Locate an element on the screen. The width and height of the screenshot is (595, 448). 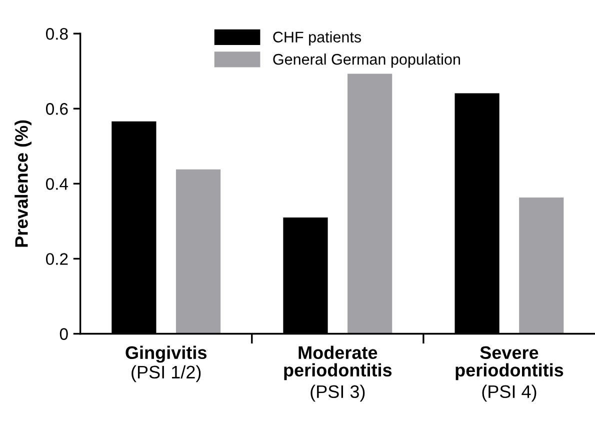
y-tick-label: 0.2 is located at coordinates (57, 259).